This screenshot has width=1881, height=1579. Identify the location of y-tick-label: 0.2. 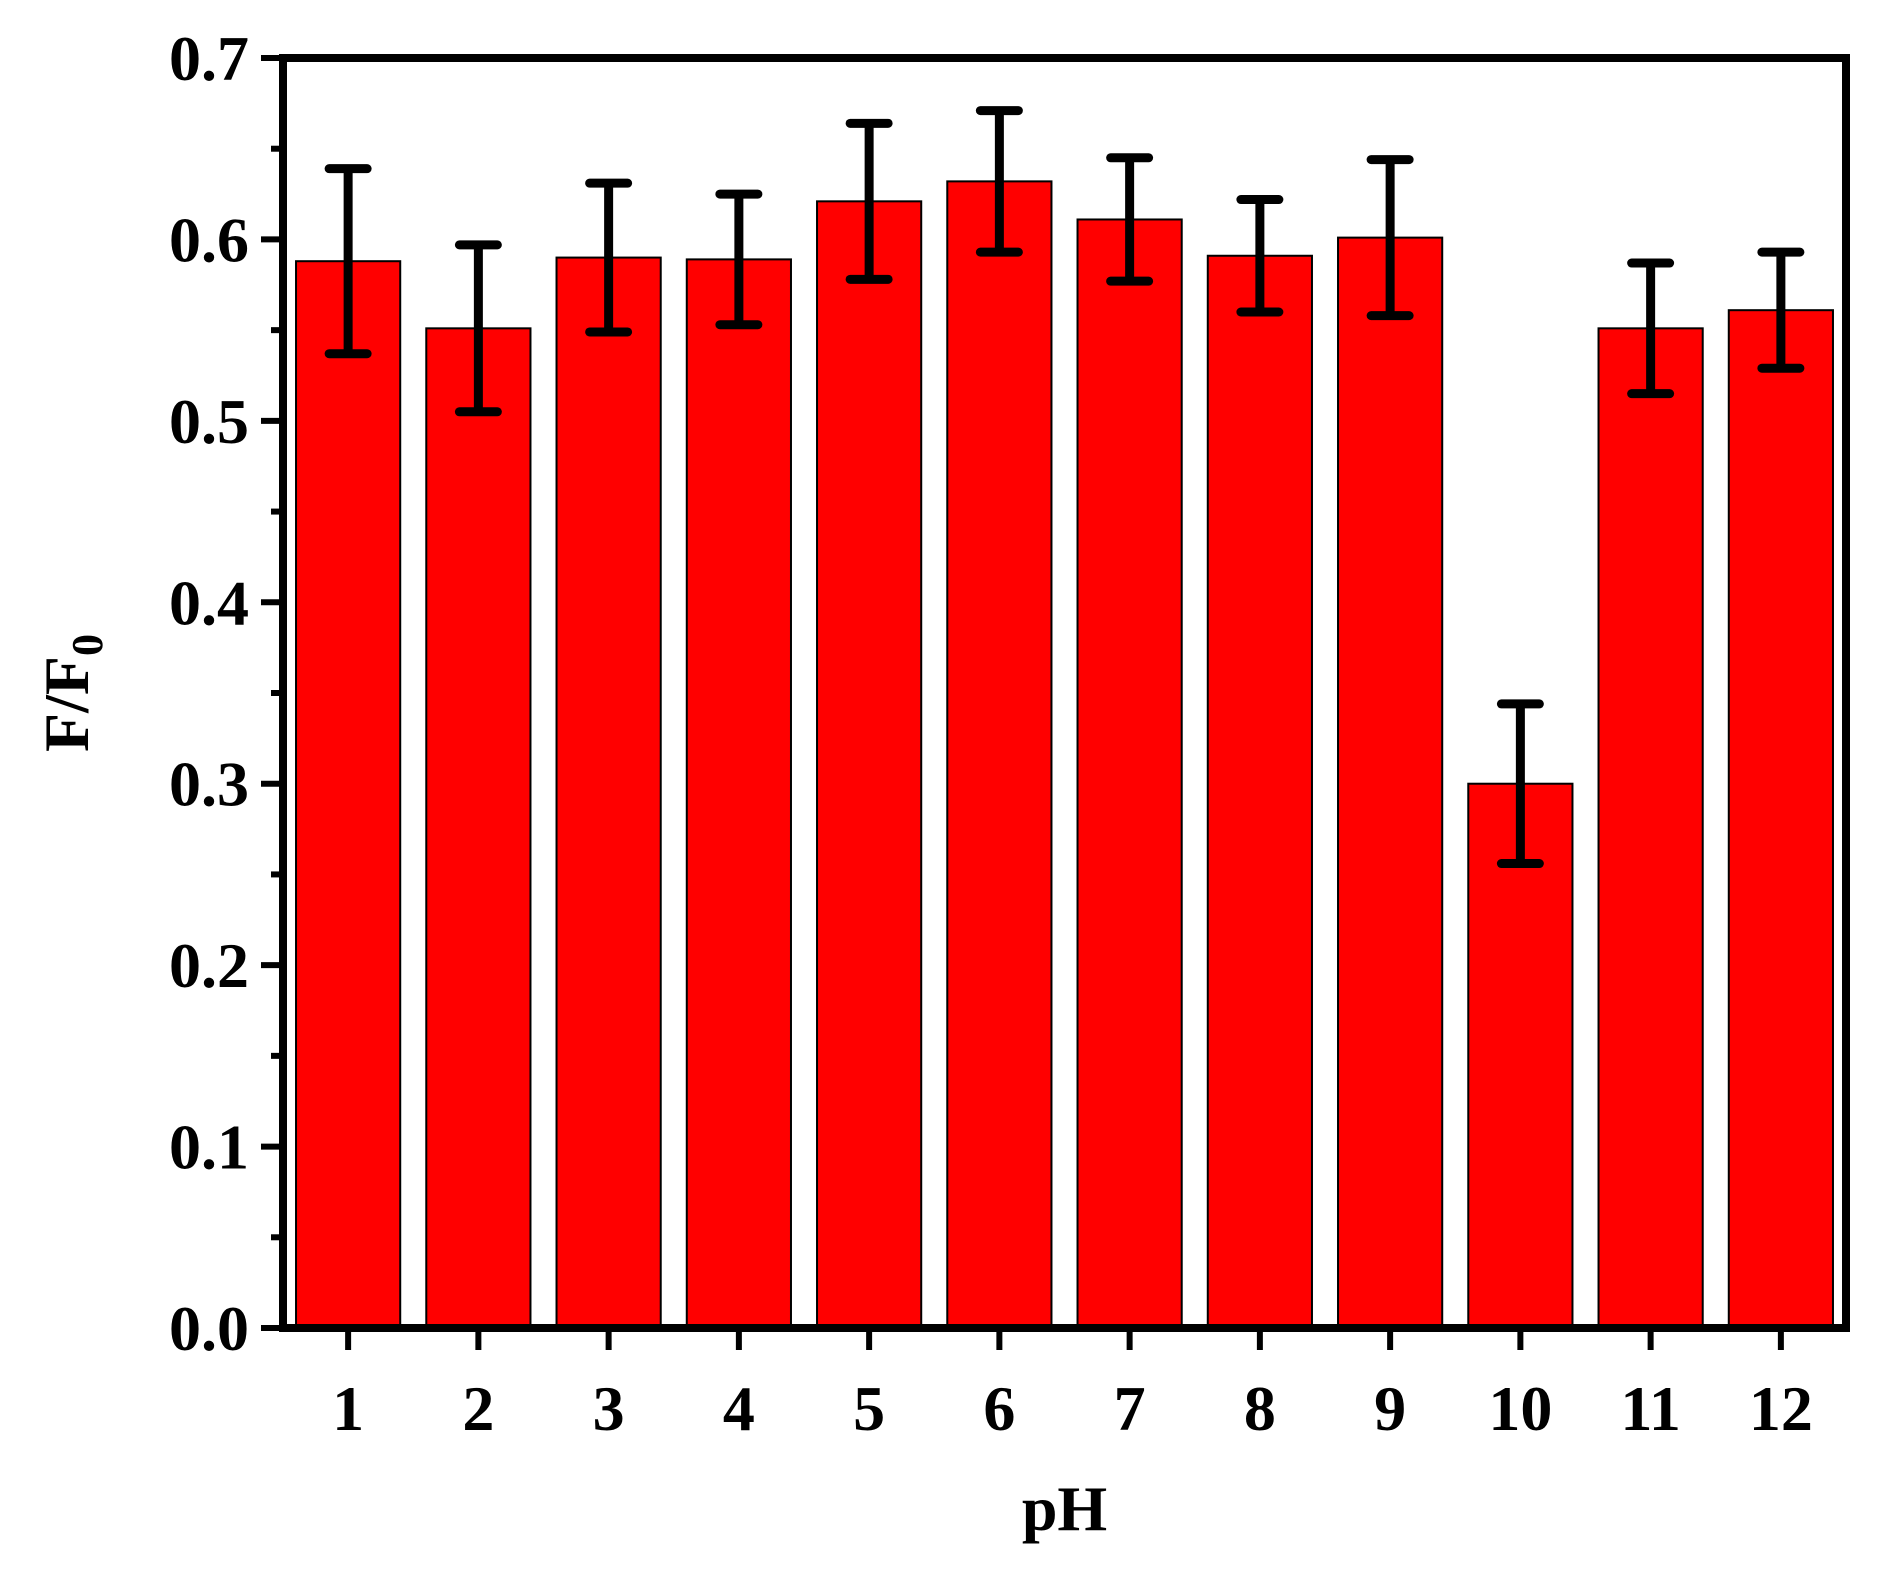
(209, 965).